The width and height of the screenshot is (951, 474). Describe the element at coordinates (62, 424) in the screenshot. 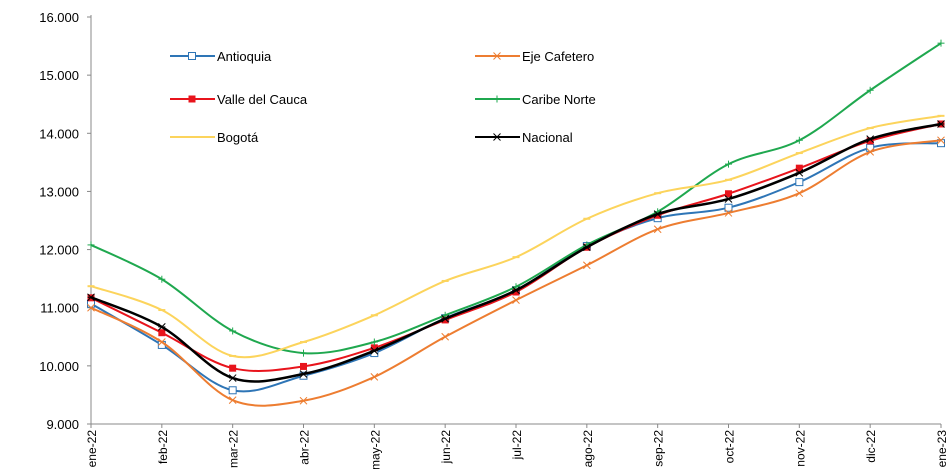

I see `y-tick-label: 9.000` at that location.